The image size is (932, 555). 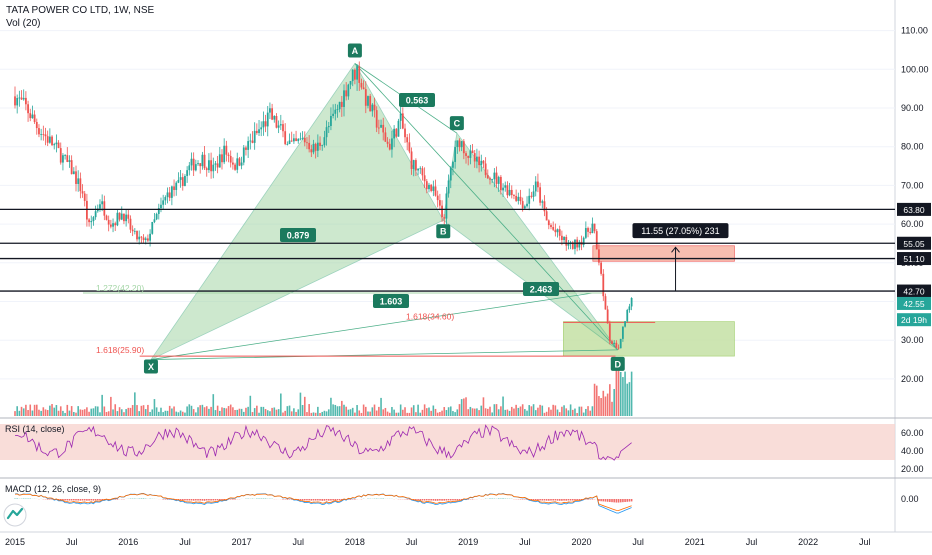 What do you see at coordinates (695, 542) in the screenshot?
I see `time-tick-label: 2021` at bounding box center [695, 542].